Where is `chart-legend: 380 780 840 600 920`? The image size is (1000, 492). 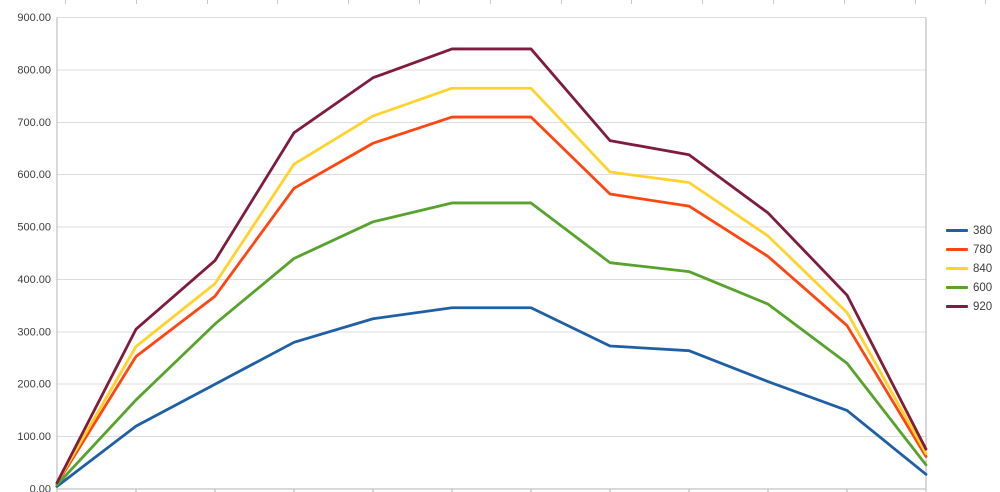 chart-legend: 380 780 840 600 920 is located at coordinates (969, 268).